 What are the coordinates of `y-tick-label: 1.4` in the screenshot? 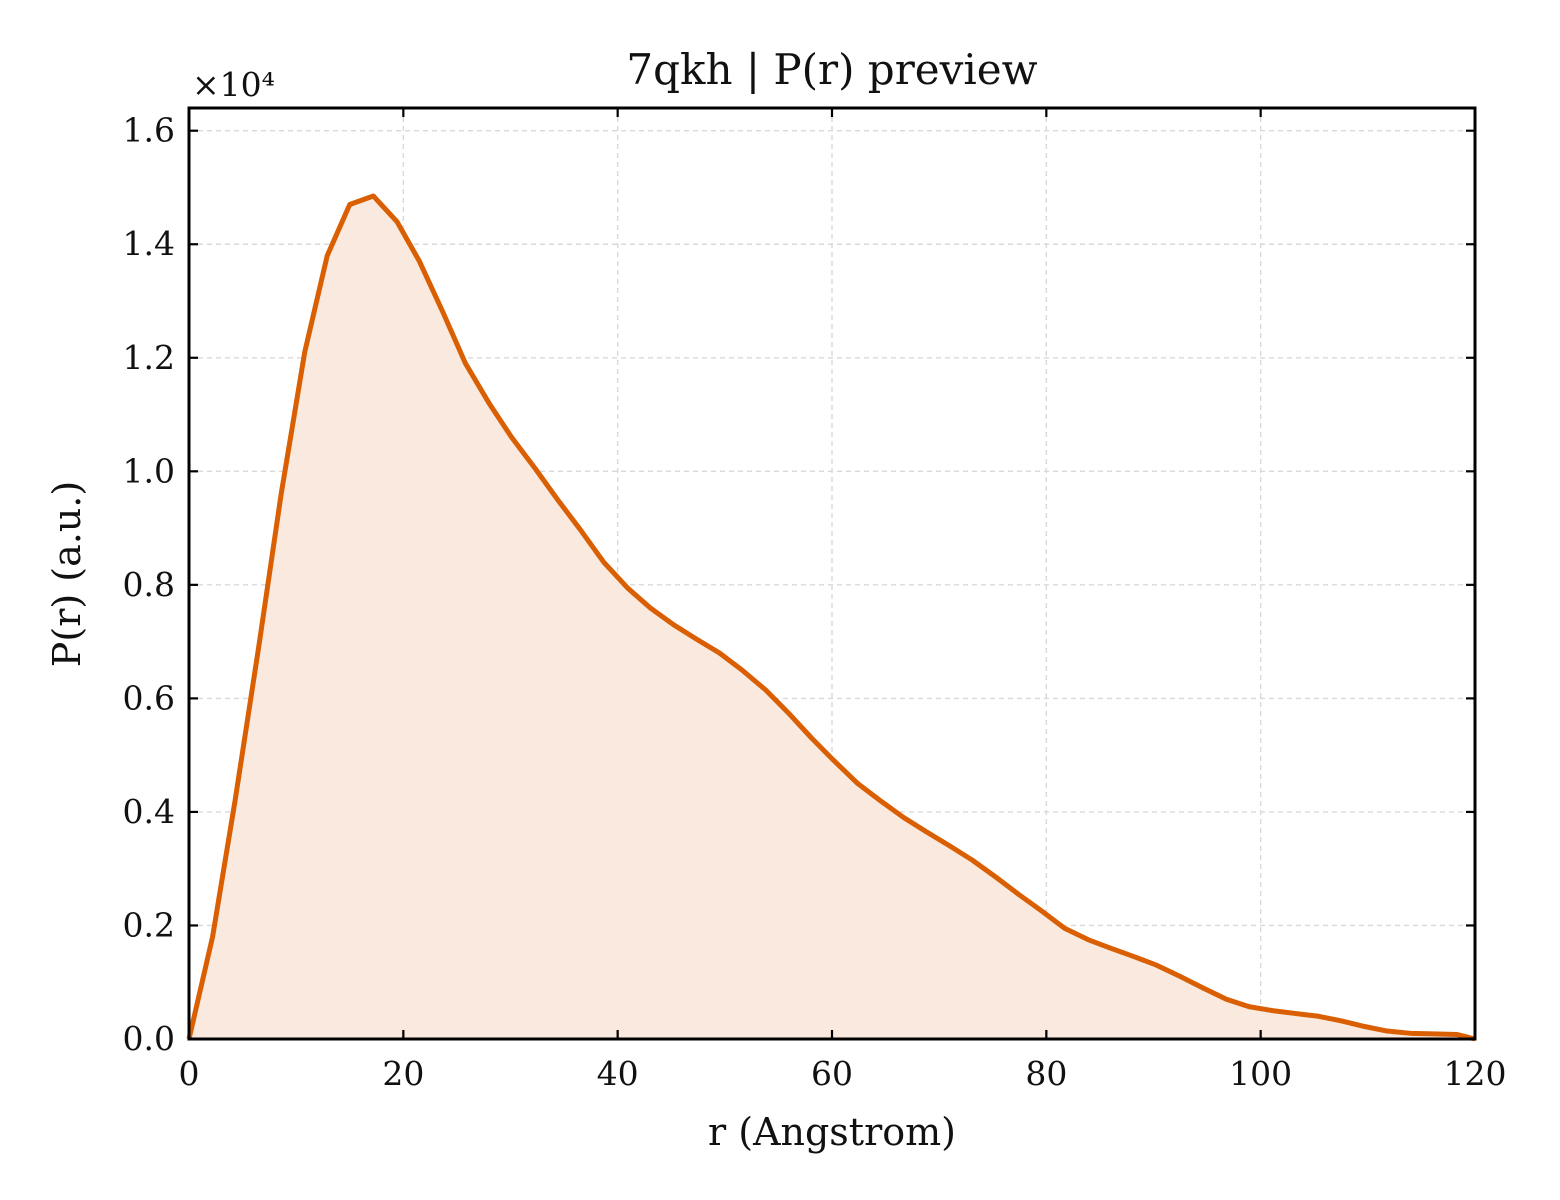 It's located at (149, 243).